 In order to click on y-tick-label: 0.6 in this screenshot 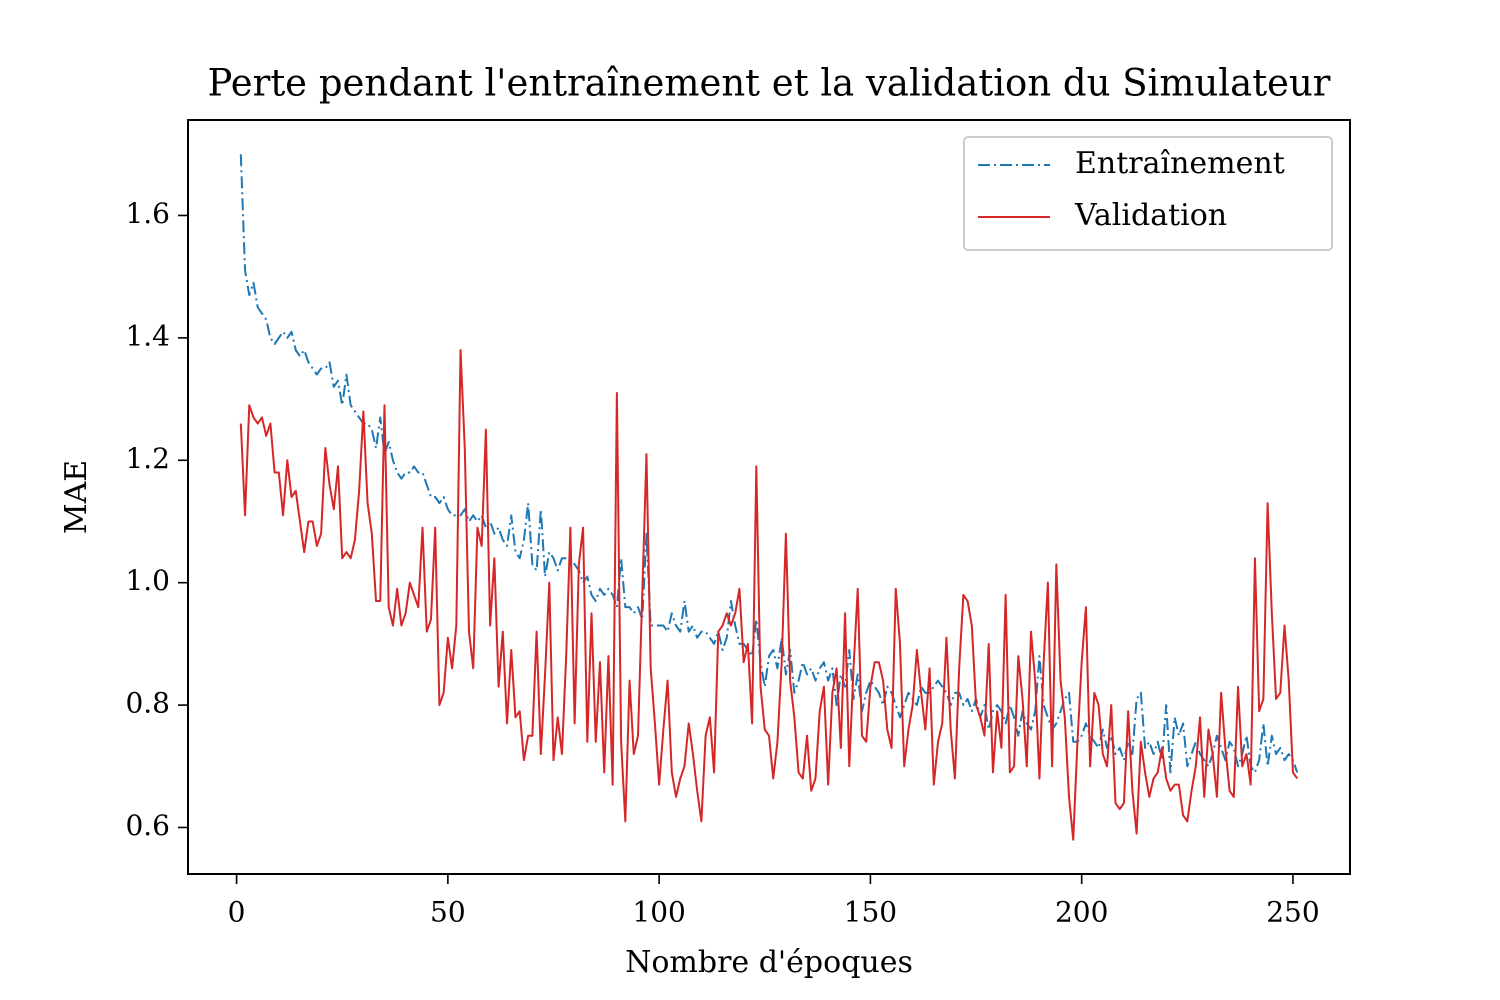, I will do `click(147, 825)`.